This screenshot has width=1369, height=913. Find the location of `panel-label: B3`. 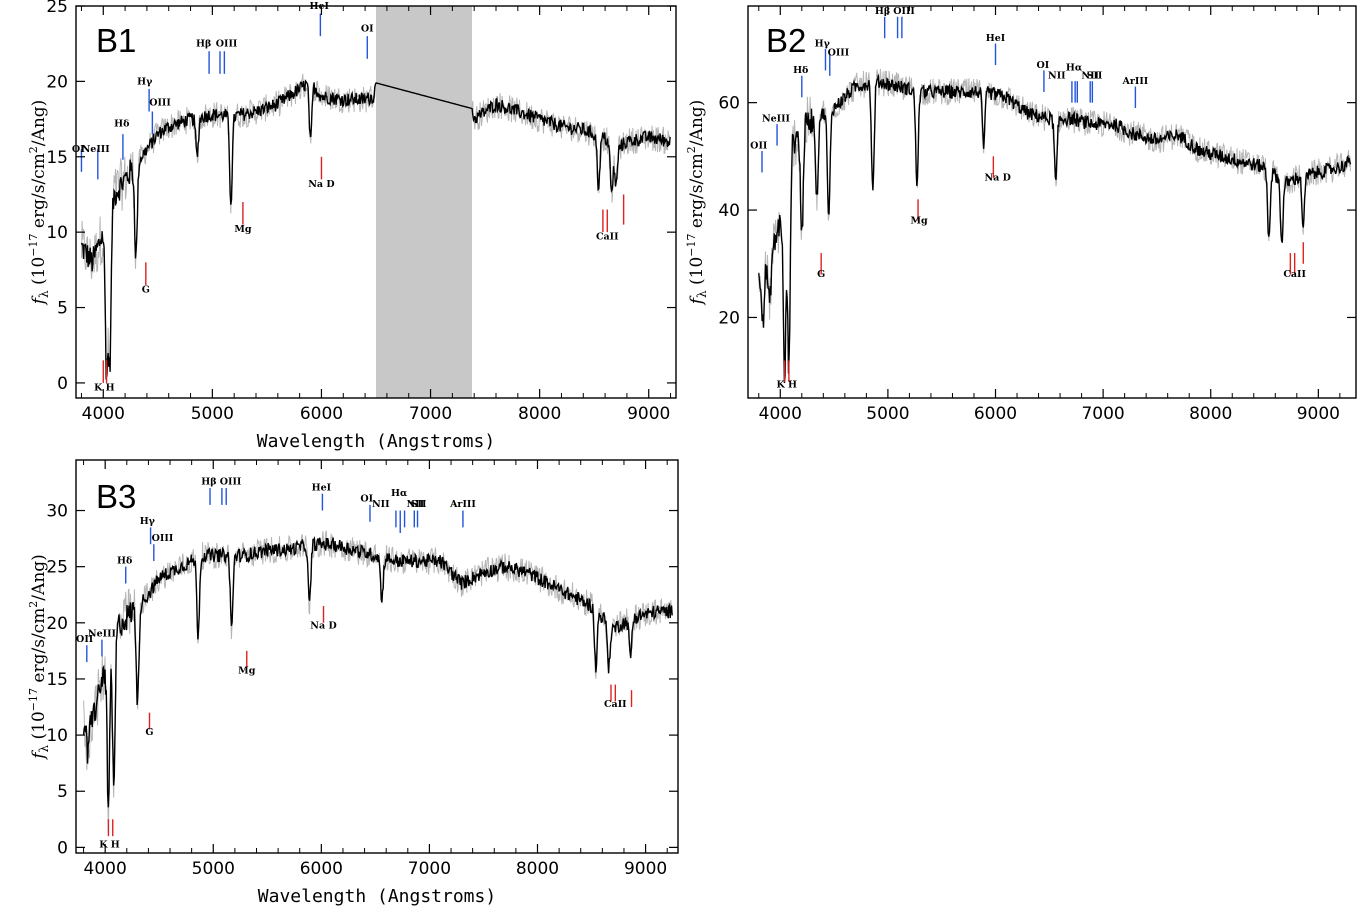

panel-label: B3 is located at coordinates (116, 496).